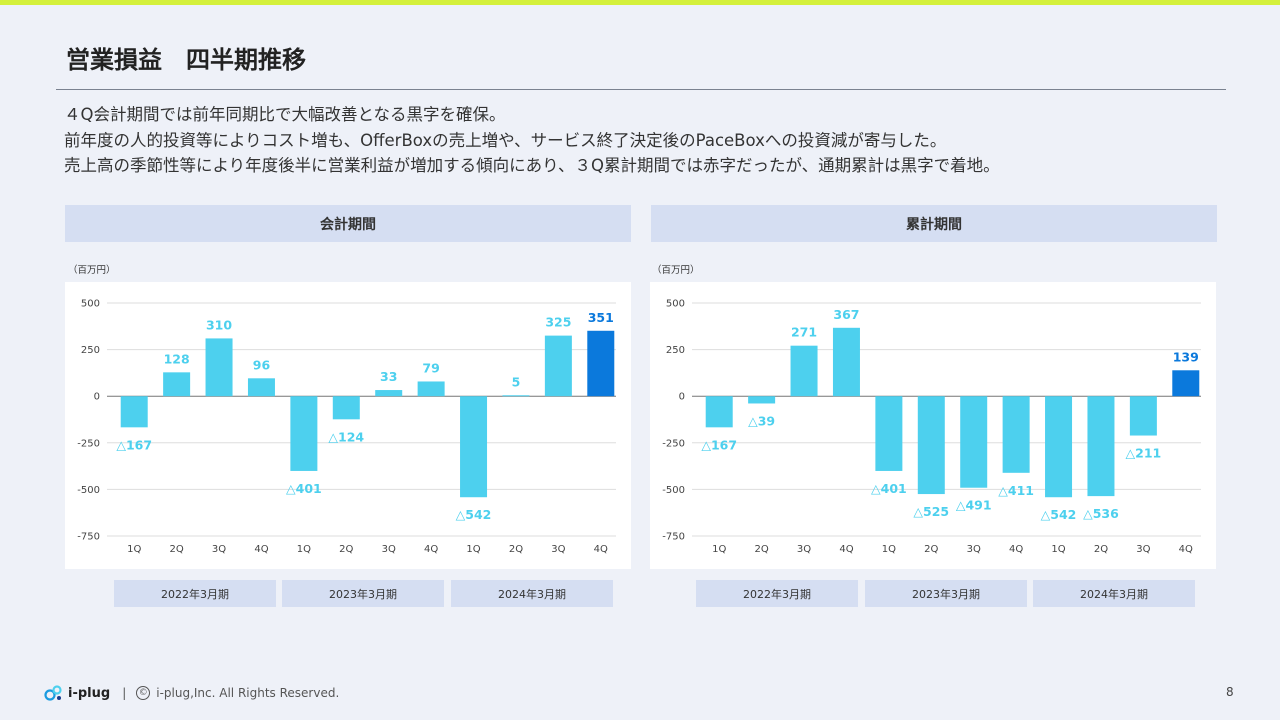  Describe the element at coordinates (219, 324) in the screenshot. I see `data-label: 310` at that location.